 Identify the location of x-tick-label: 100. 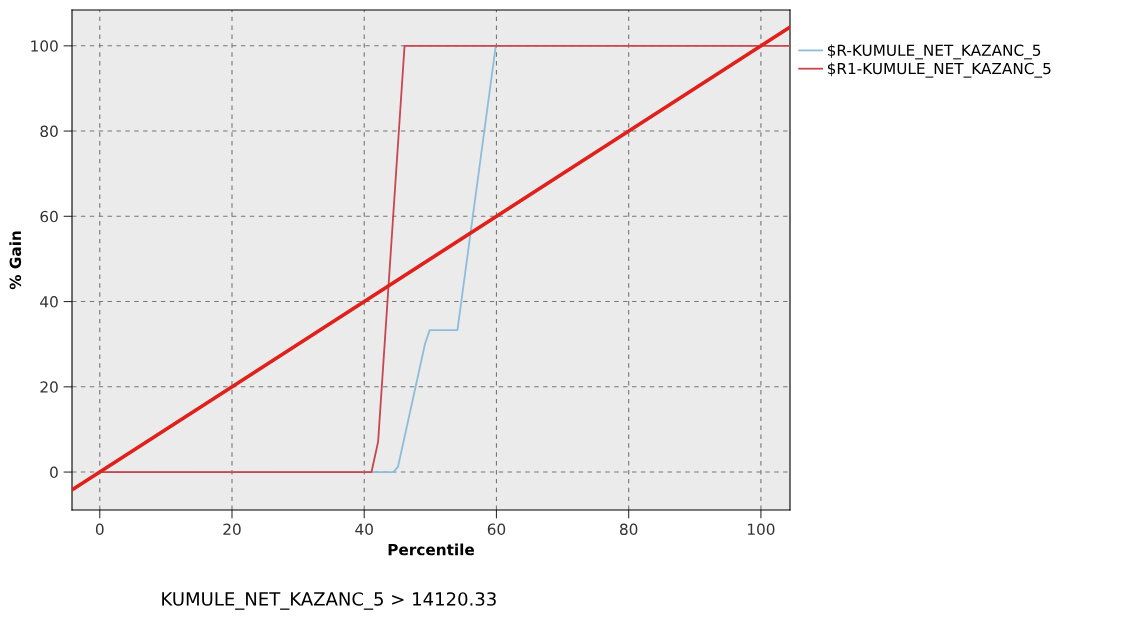
(761, 529).